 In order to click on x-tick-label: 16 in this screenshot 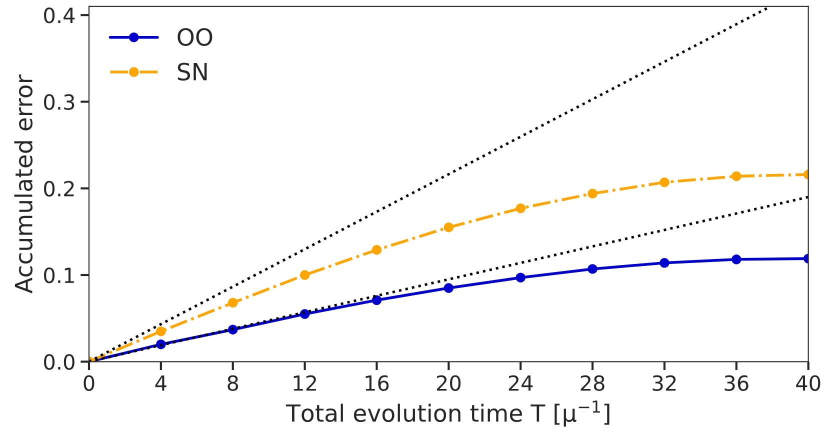, I will do `click(377, 383)`.